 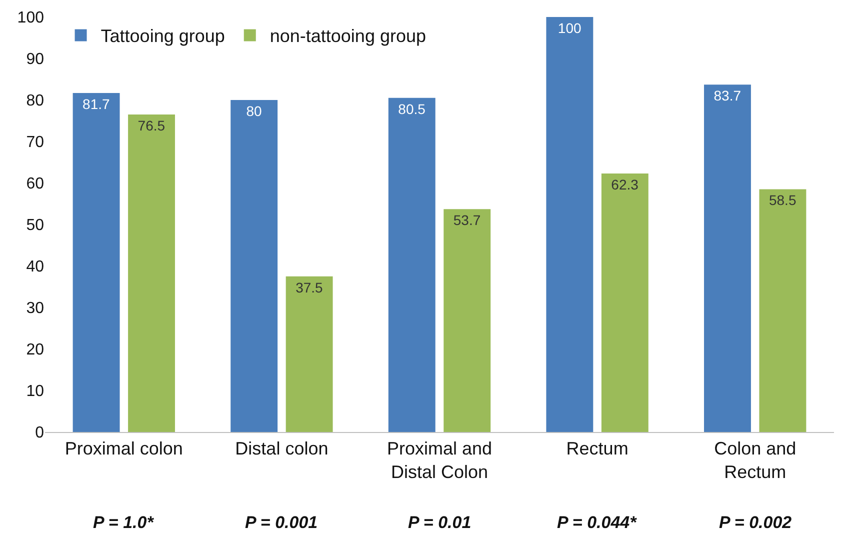 What do you see at coordinates (35, 184) in the screenshot?
I see `y-tick-label: 60` at bounding box center [35, 184].